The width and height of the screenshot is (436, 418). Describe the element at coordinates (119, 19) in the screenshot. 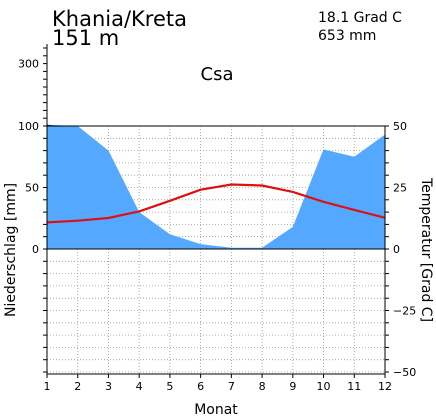

I see `station-title: Khania/Kreta` at that location.